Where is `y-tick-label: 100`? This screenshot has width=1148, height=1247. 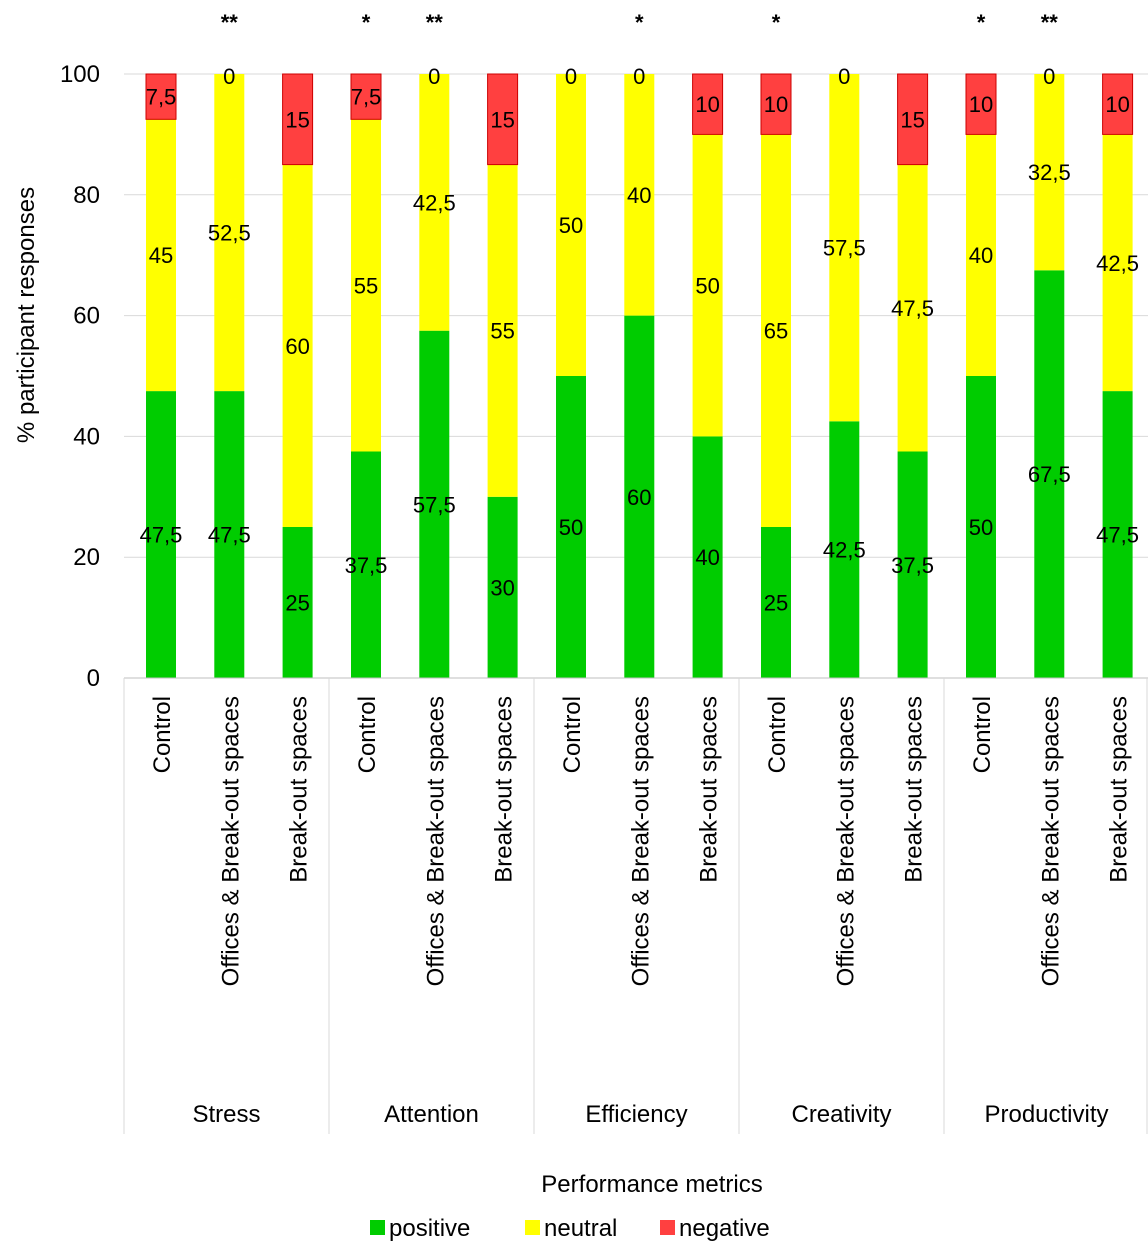
y-tick-label: 100 is located at coordinates (80, 74).